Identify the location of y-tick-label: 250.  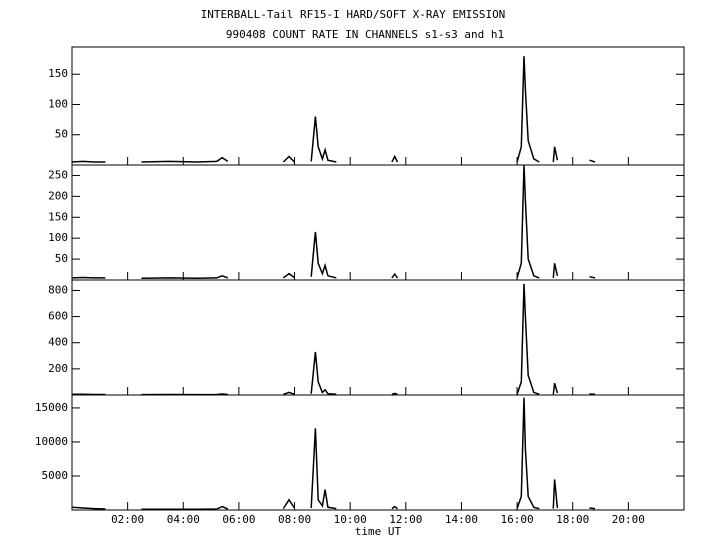
(58, 174).